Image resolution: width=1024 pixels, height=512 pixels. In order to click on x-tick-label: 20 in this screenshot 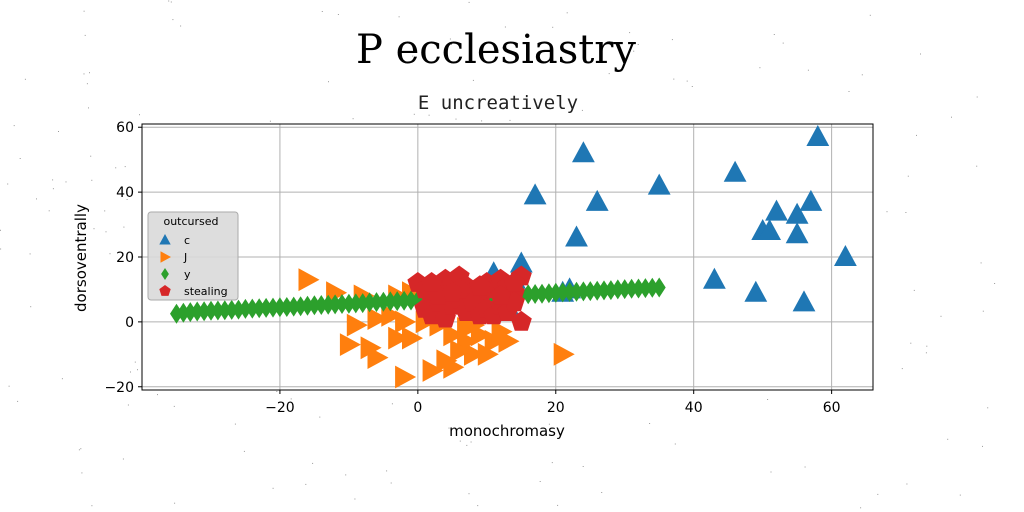, I will do `click(556, 408)`.